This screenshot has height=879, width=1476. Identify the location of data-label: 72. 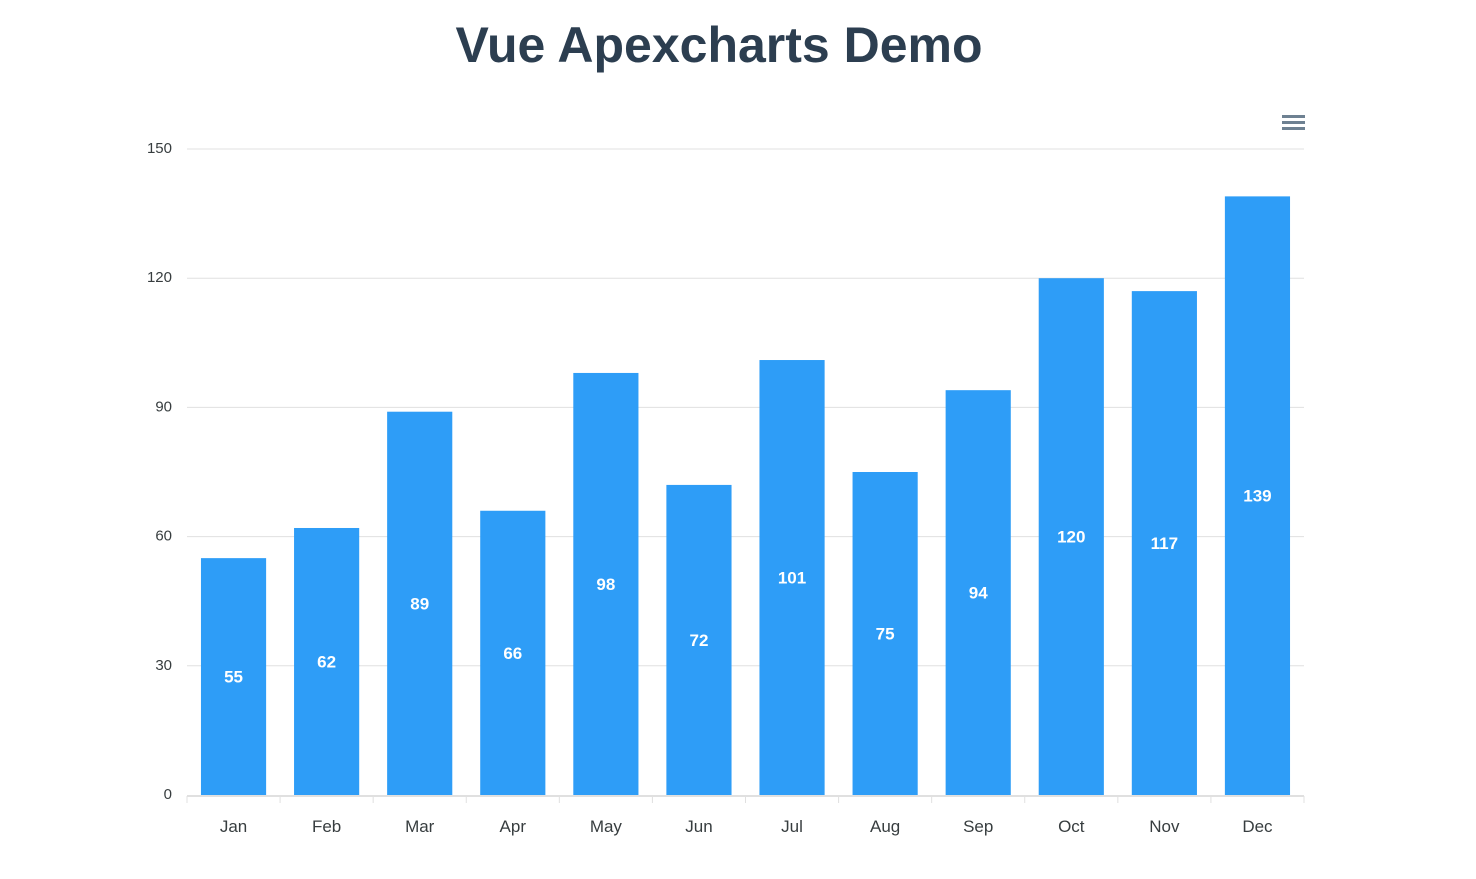
(698, 640).